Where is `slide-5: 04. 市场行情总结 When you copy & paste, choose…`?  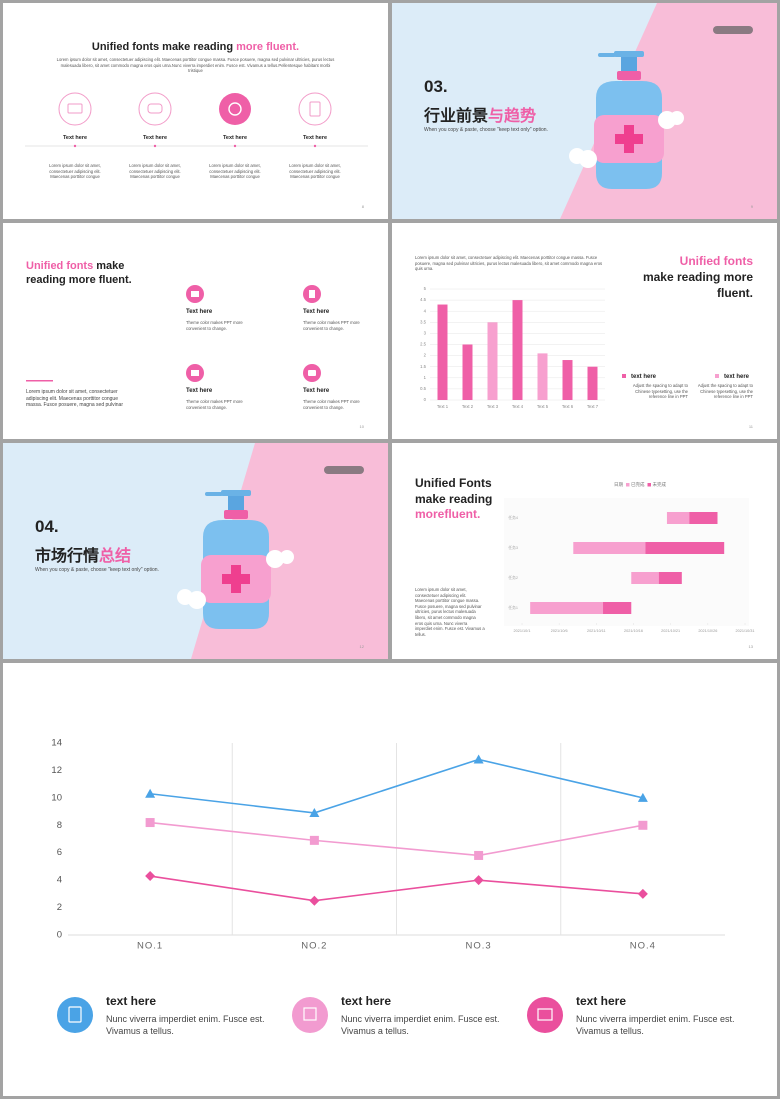
slide-5: 04. 市场行情总结 When you copy & paste, choose… is located at coordinates (195, 551).